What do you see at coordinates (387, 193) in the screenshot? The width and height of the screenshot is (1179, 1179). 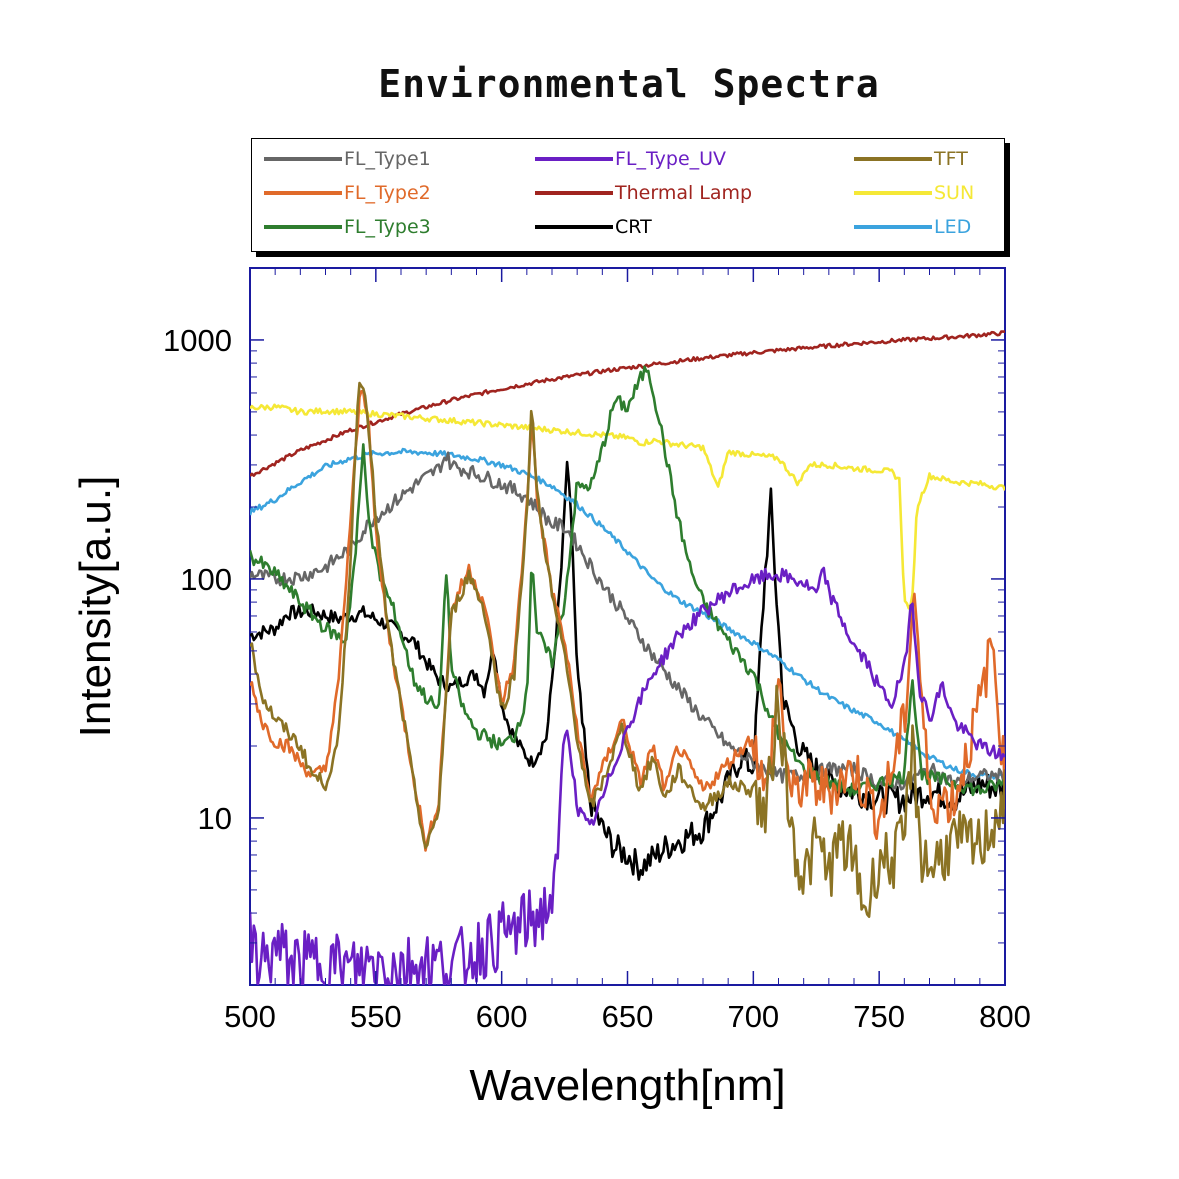 I see `legend-label: FL_Type2` at bounding box center [387, 193].